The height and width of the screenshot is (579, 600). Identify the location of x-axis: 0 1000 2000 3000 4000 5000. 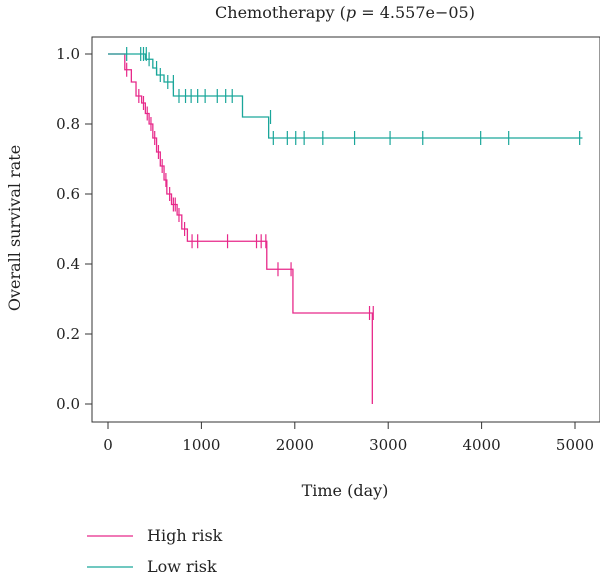
(348, 437).